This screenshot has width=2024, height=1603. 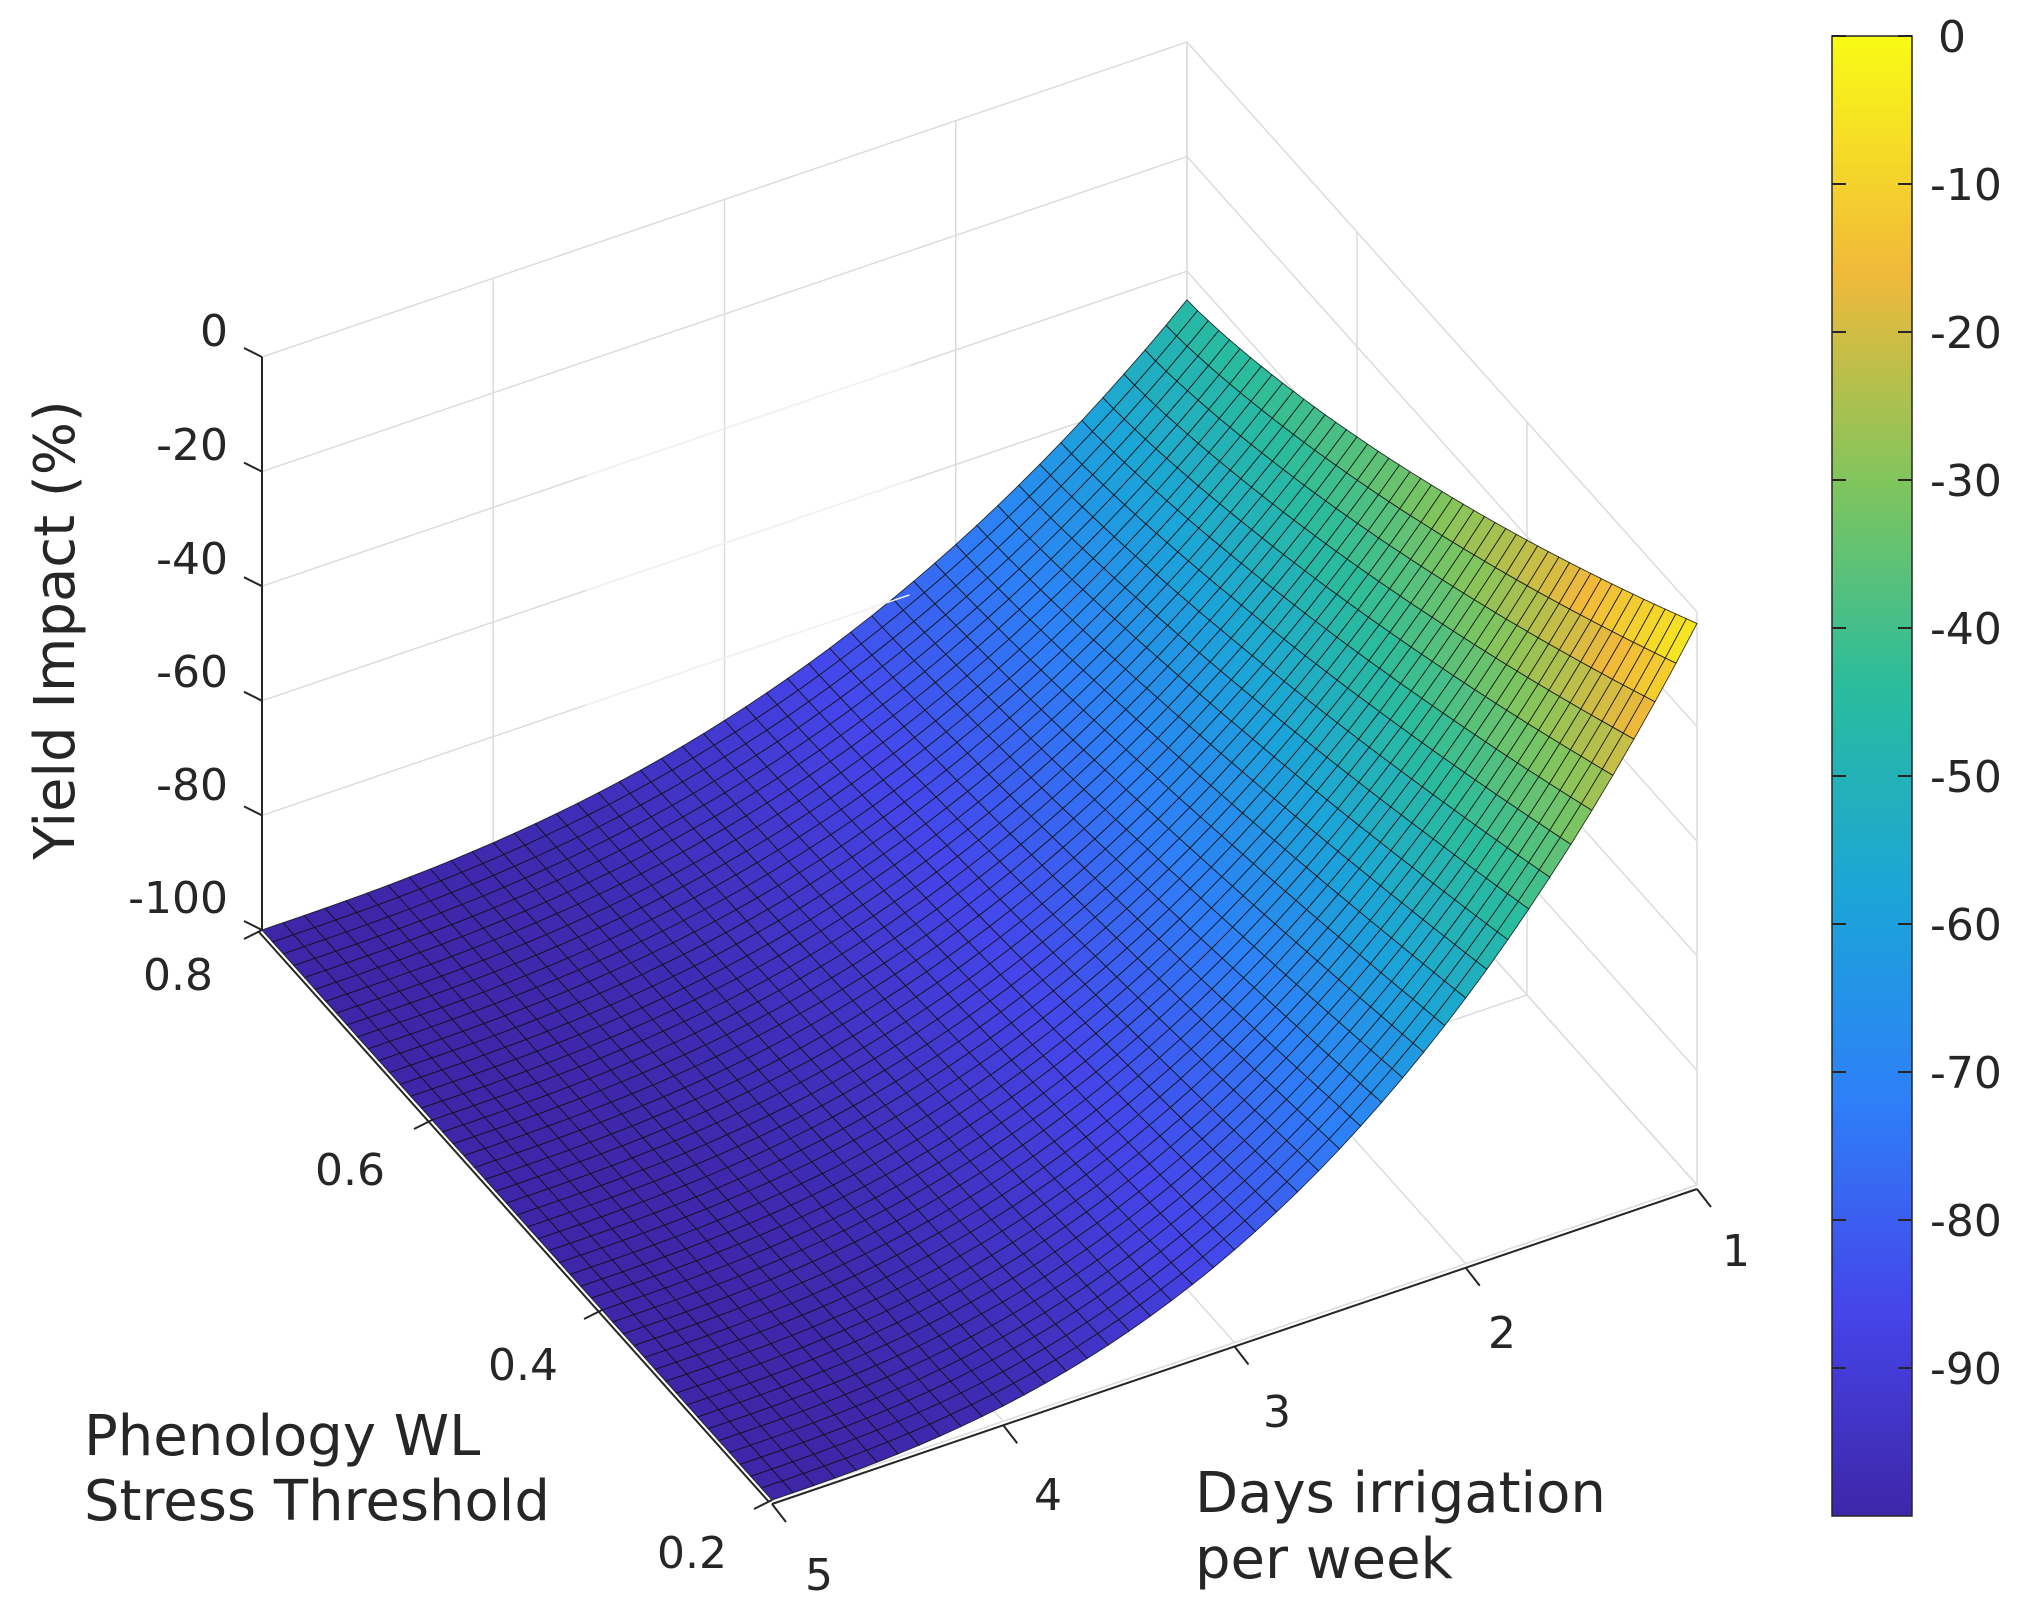 What do you see at coordinates (55, 630) in the screenshot?
I see `z-axis-title: Yield Impact (%)` at bounding box center [55, 630].